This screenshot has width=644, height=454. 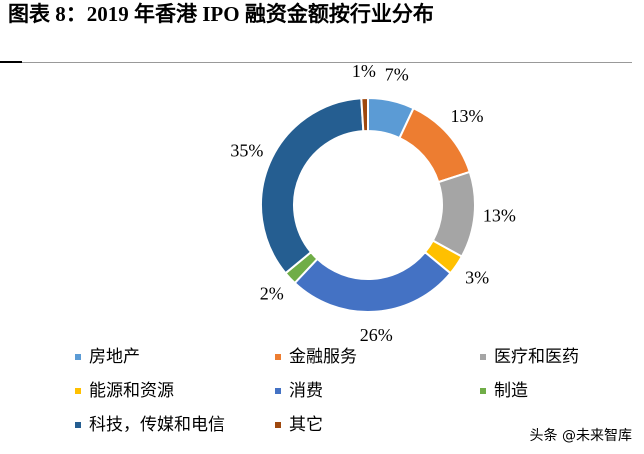 What do you see at coordinates (246, 151) in the screenshot?
I see `data-label: 35%` at bounding box center [246, 151].